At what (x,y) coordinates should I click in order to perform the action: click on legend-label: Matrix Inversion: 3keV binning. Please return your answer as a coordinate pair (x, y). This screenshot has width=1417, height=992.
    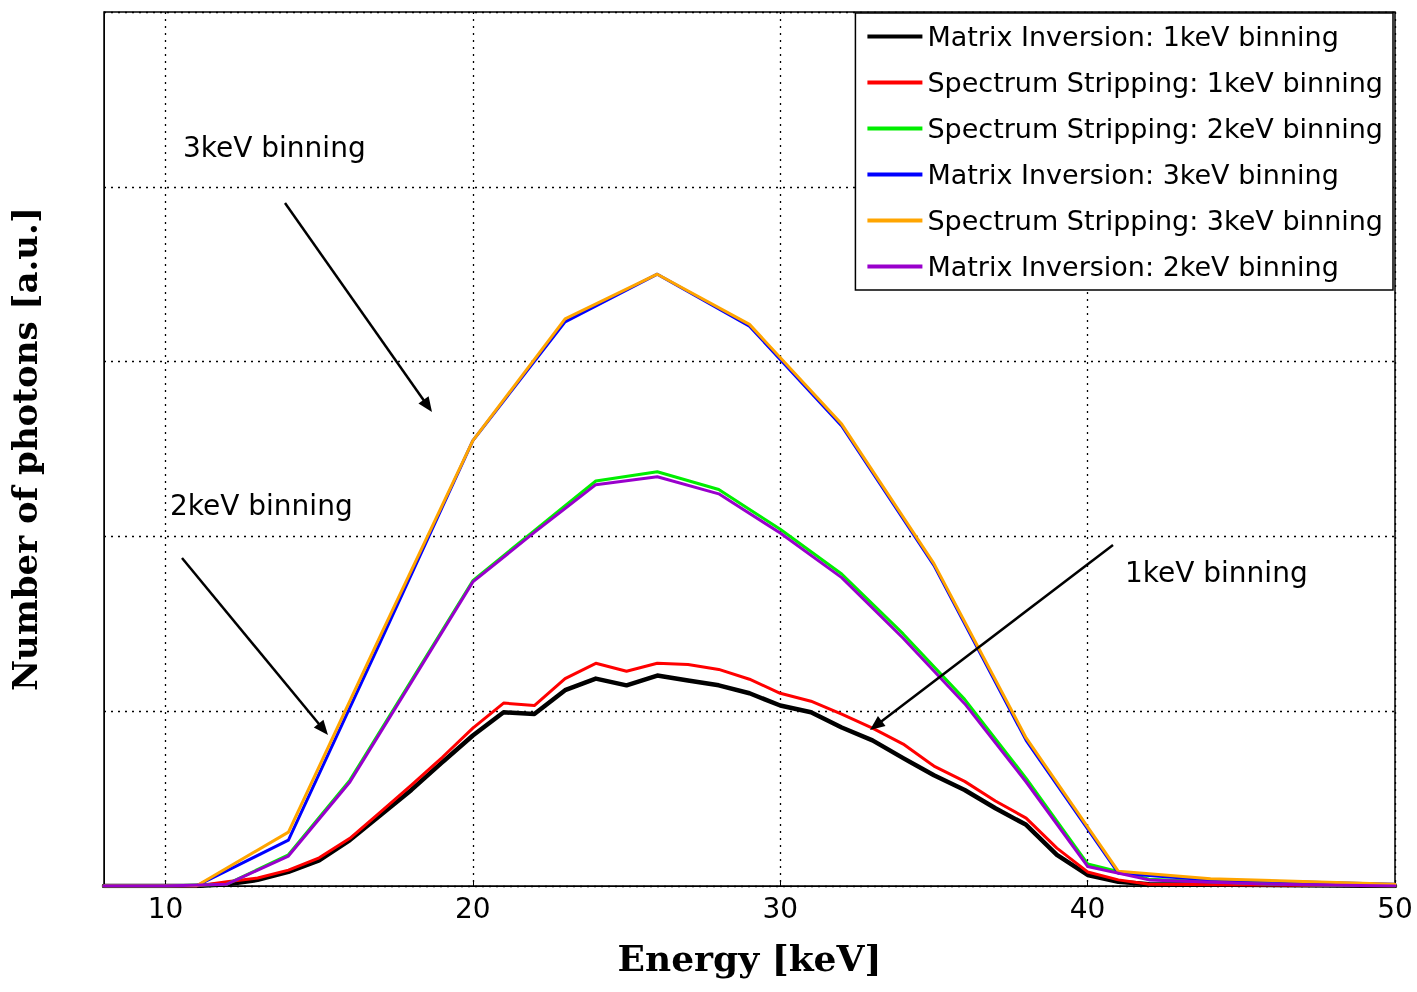
    Looking at the image, I should click on (1133, 174).